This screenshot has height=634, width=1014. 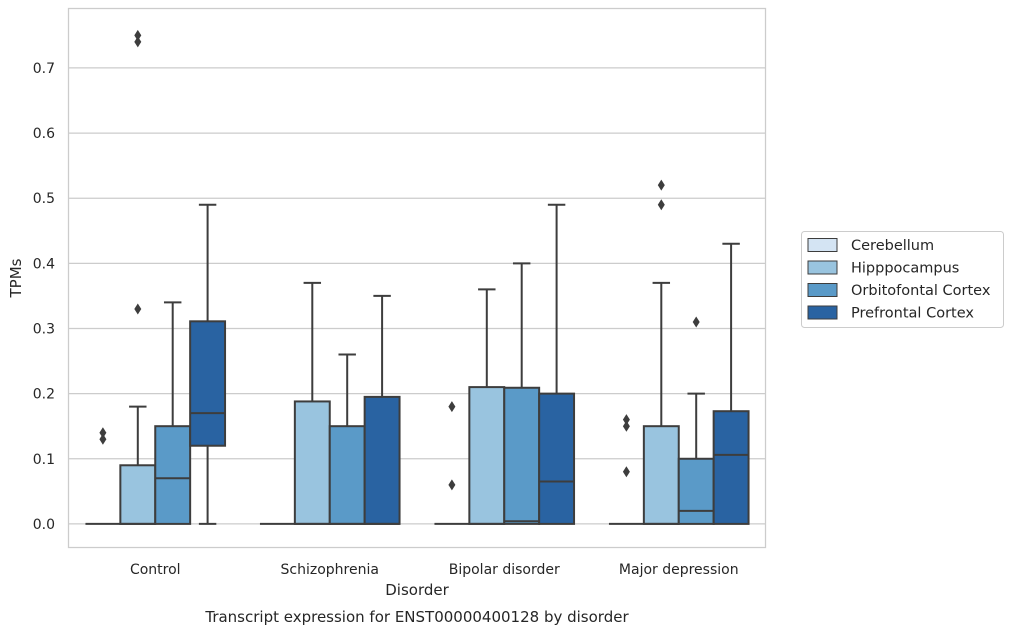 I want to click on legend-label: Orbitofontal Cortex, so click(x=921, y=291).